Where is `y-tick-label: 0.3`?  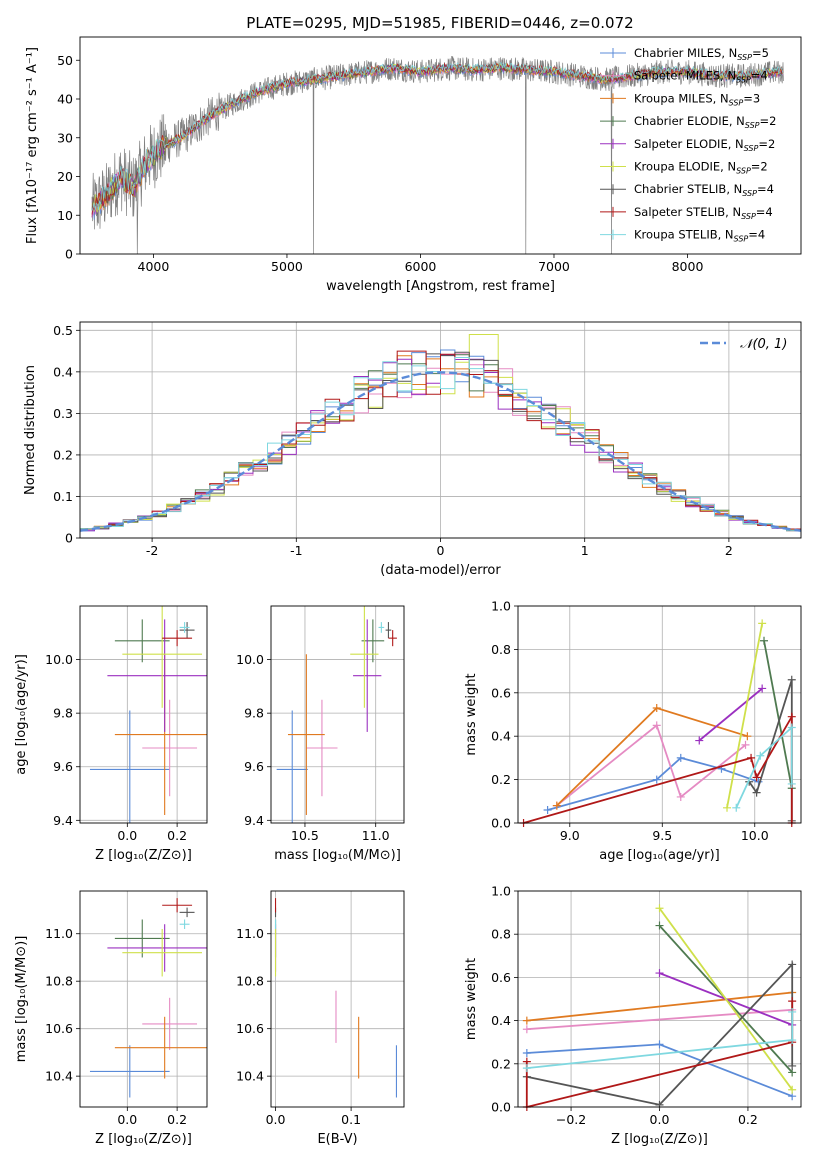 y-tick-label: 0.3 is located at coordinates (63, 413).